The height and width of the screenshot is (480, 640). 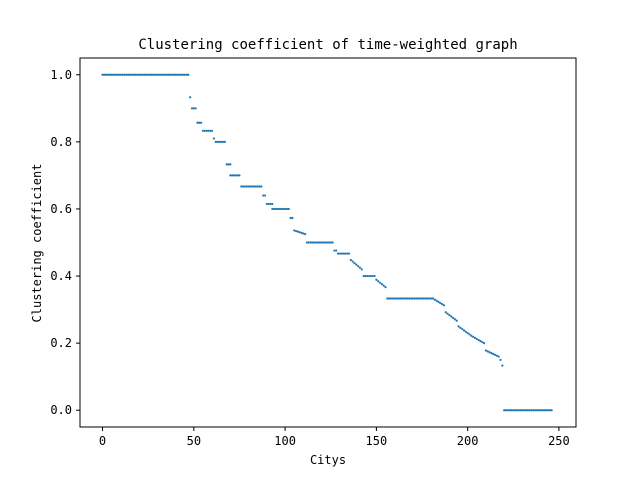 I want to click on y-tick-label: 0.0, so click(x=61, y=410).